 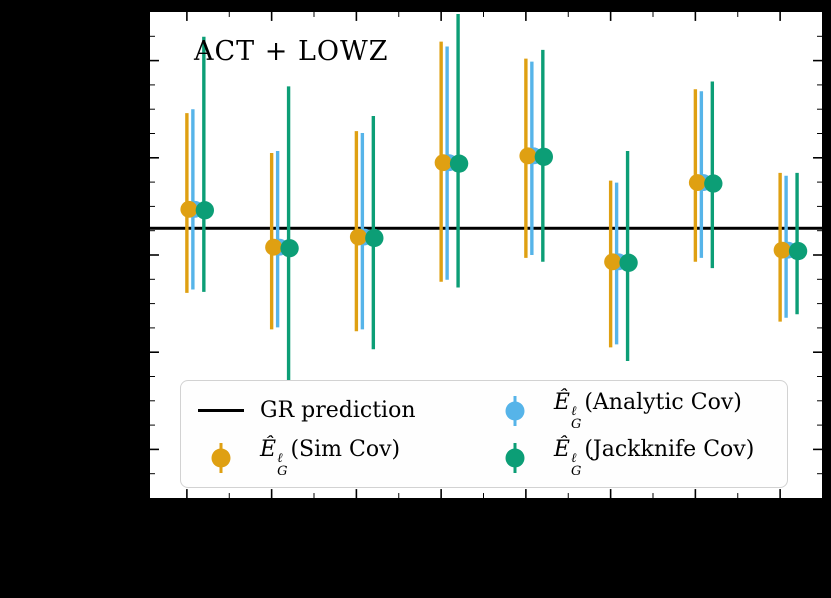 I want to click on legend-label-gr: GR prediction, so click(x=338, y=410).